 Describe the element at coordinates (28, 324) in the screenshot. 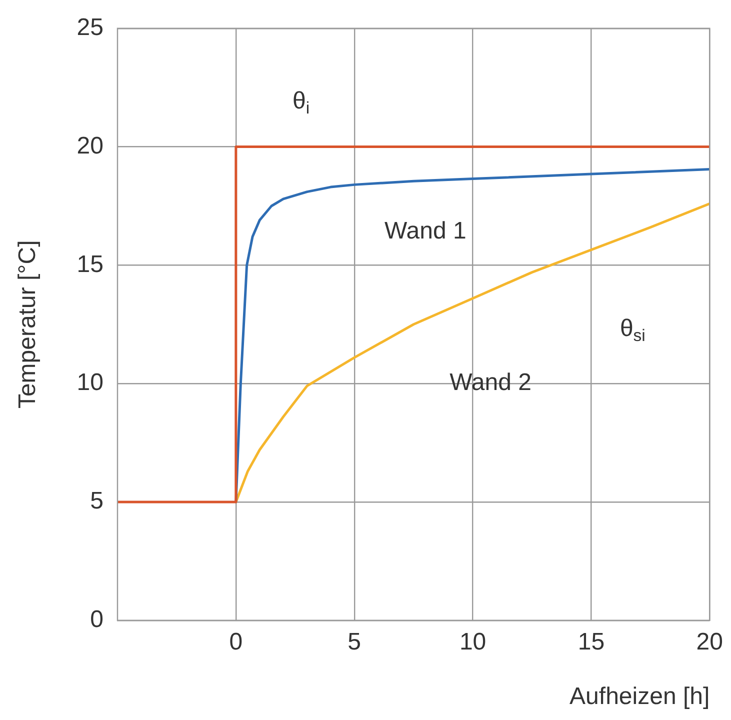

I see `y-axis-title: Temperatur [°C]` at that location.